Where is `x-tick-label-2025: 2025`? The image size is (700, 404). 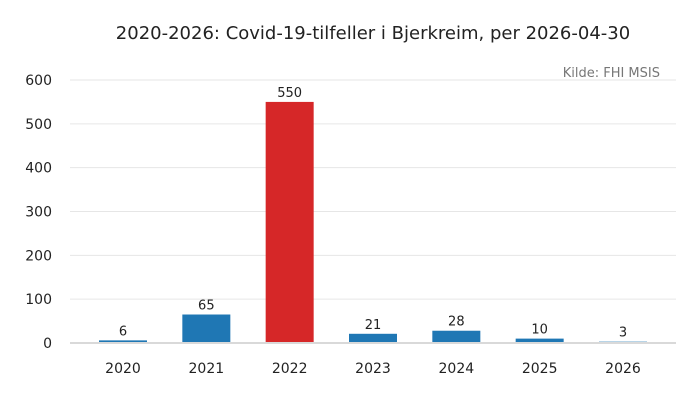 x-tick-label-2025: 2025 is located at coordinates (540, 369).